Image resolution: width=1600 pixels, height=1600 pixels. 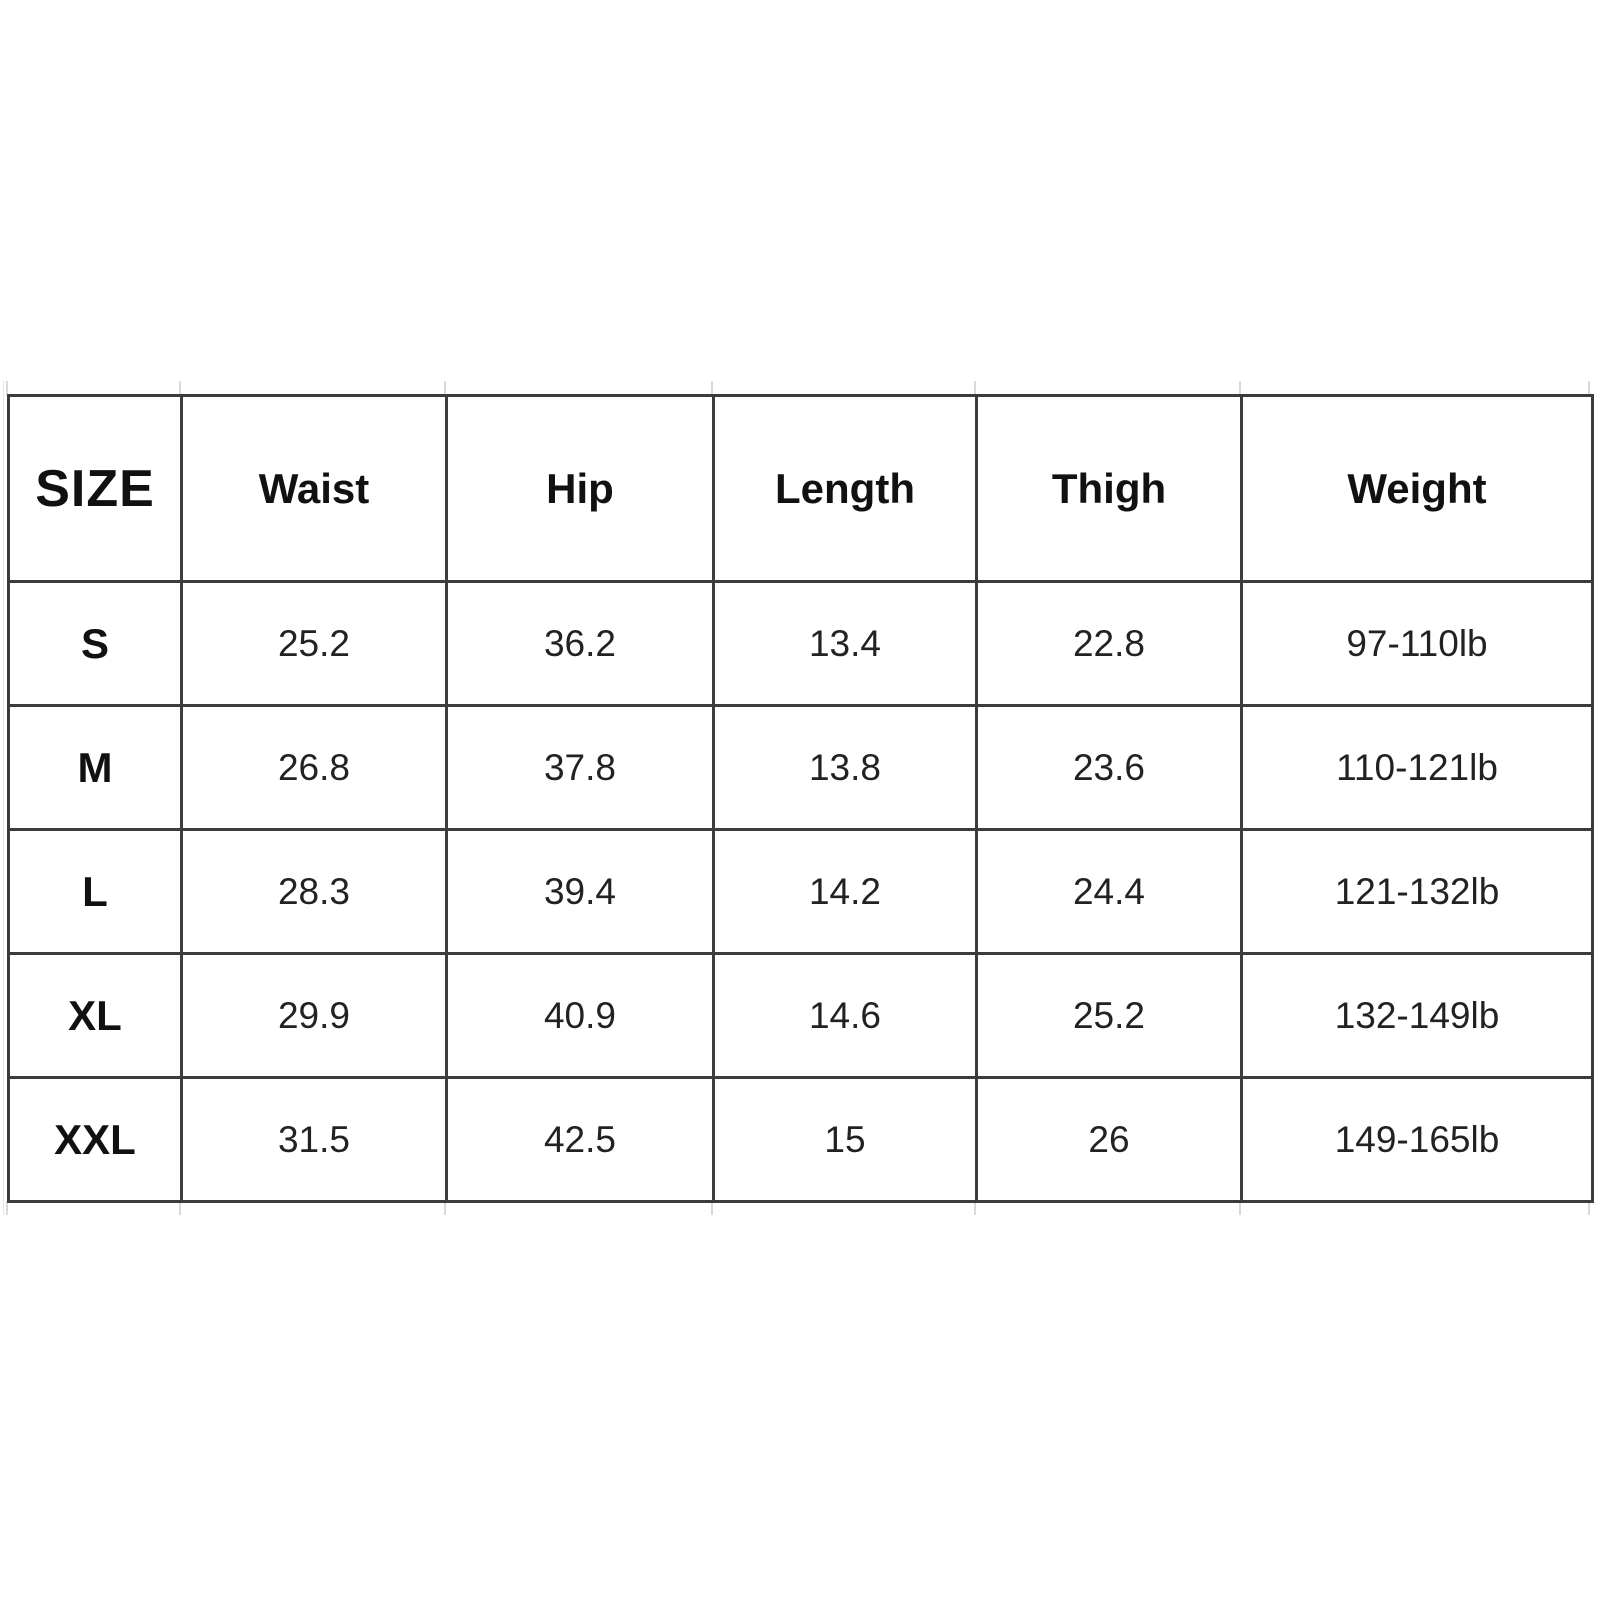 What do you see at coordinates (314, 488) in the screenshot?
I see `header-cell-waist: Waist` at bounding box center [314, 488].